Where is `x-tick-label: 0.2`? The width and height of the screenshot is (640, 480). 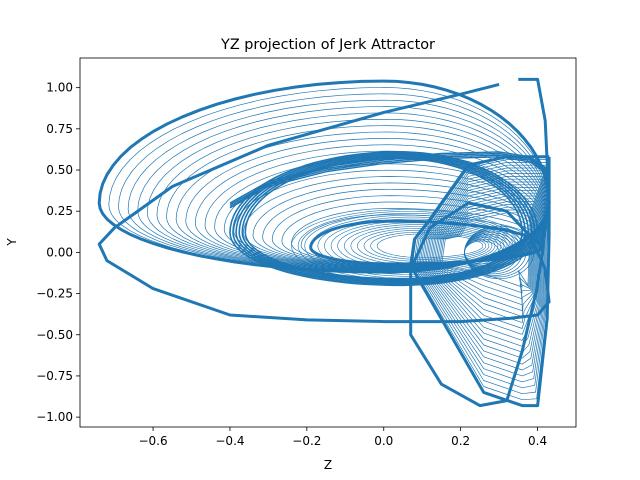
x-tick-label: 0.2 is located at coordinates (460, 441).